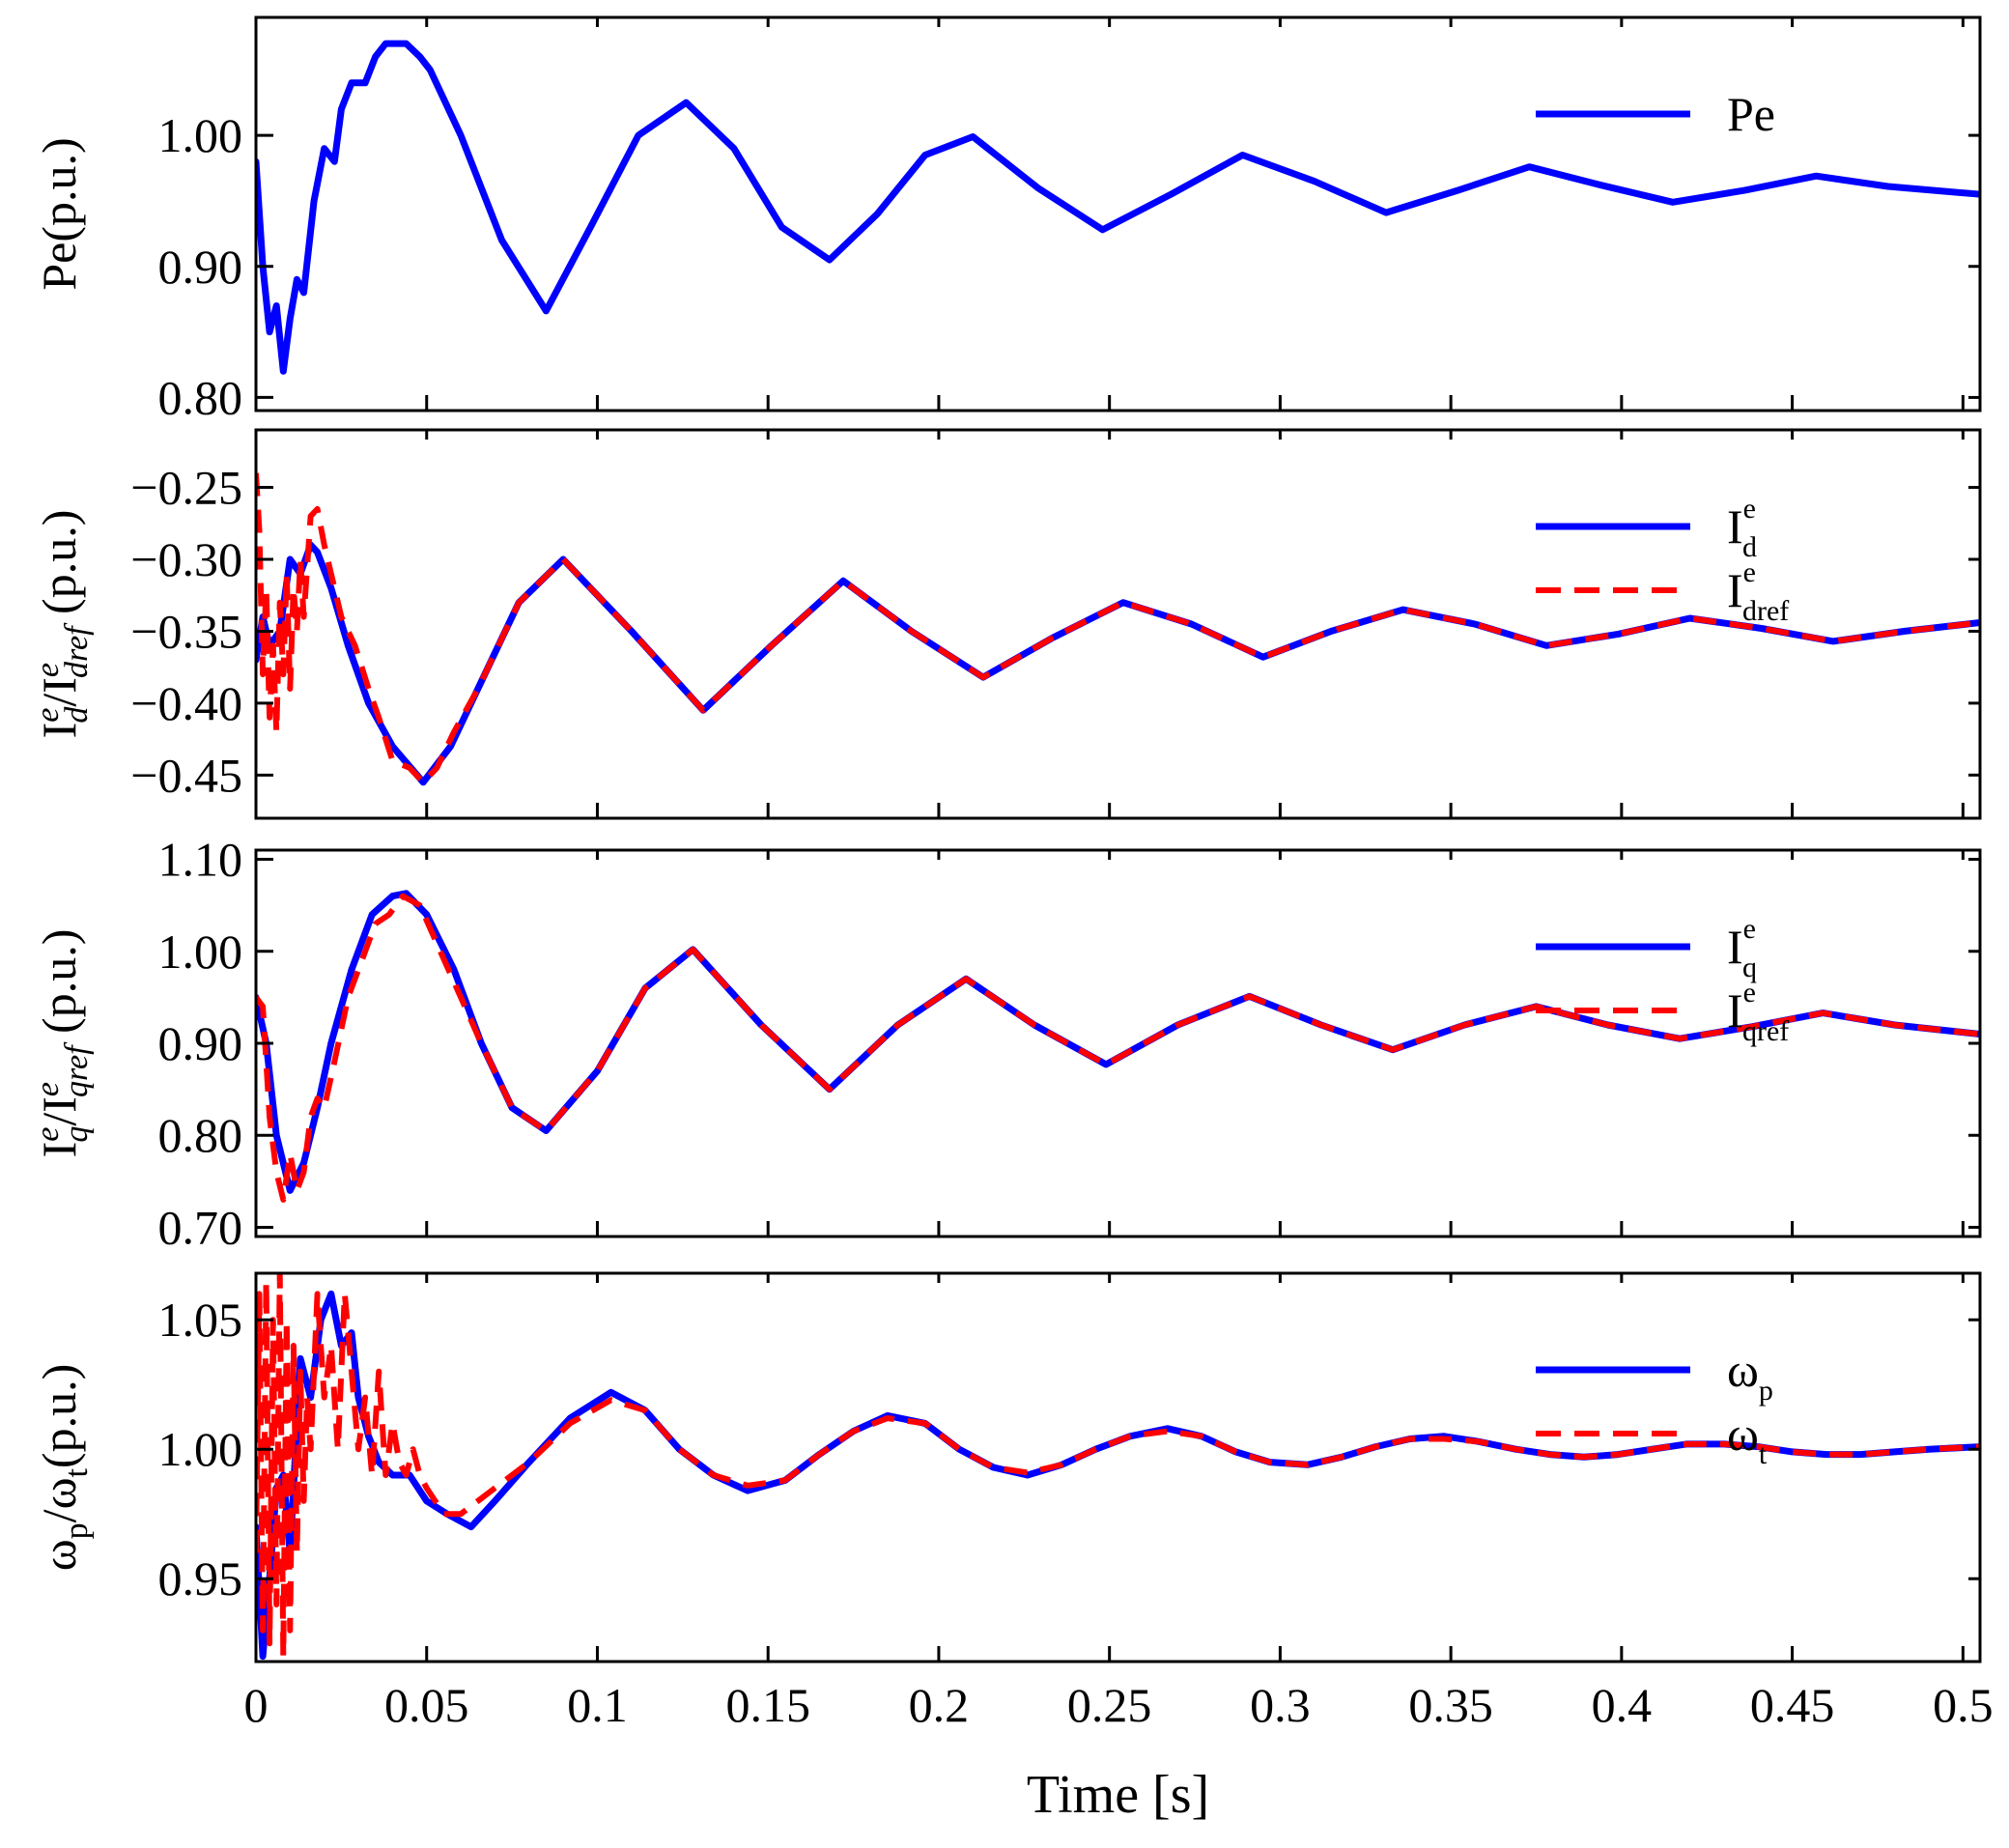  Describe the element at coordinates (1766, 1391) in the screenshot. I see `legend-sub: p` at that location.